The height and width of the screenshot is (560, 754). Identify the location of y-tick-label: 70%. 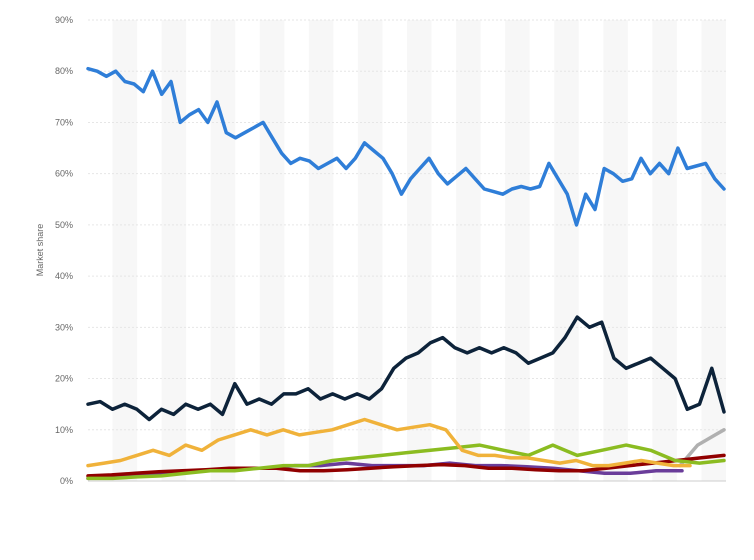
(64, 122).